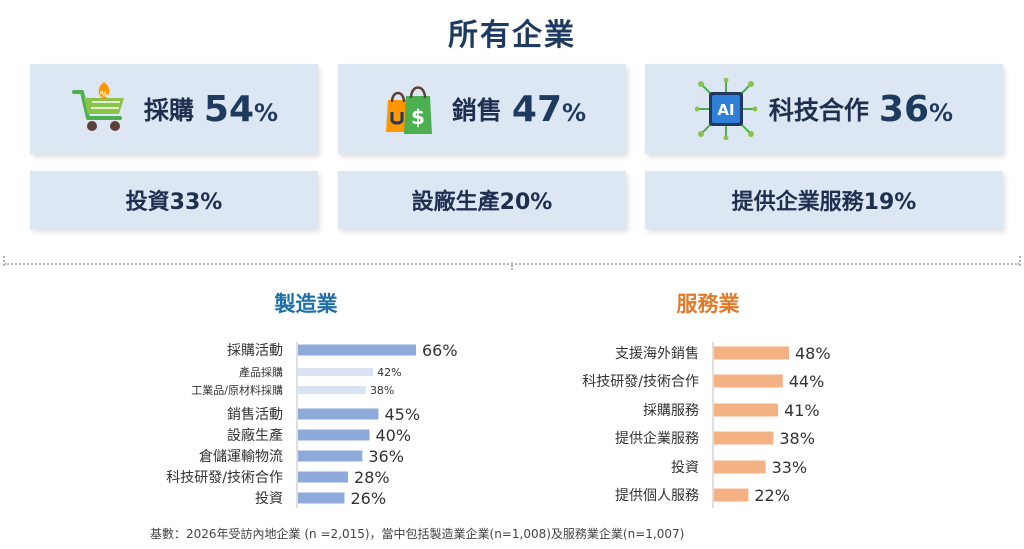 The width and height of the screenshot is (1024, 549). What do you see at coordinates (802, 410) in the screenshot?
I see `services-value-label: 41%` at bounding box center [802, 410].